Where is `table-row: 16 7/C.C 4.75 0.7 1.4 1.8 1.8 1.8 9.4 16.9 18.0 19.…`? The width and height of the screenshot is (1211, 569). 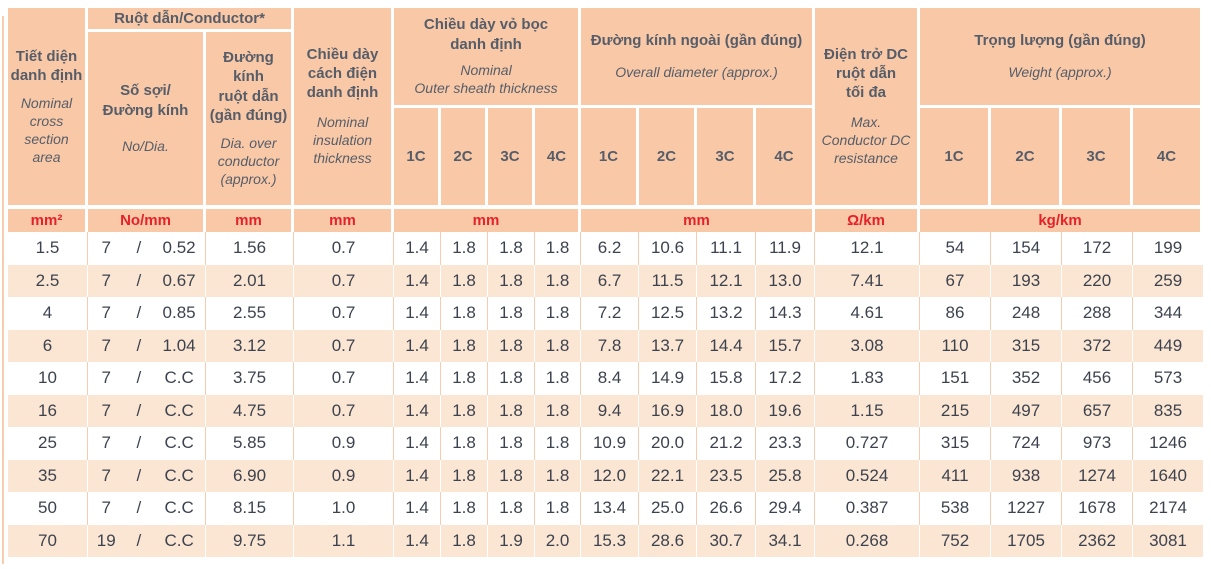 table-row: 16 7/C.C 4.75 0.7 1.4 1.8 1.8 1.8 9.4 16.9 18.0 19.… is located at coordinates (606, 410).